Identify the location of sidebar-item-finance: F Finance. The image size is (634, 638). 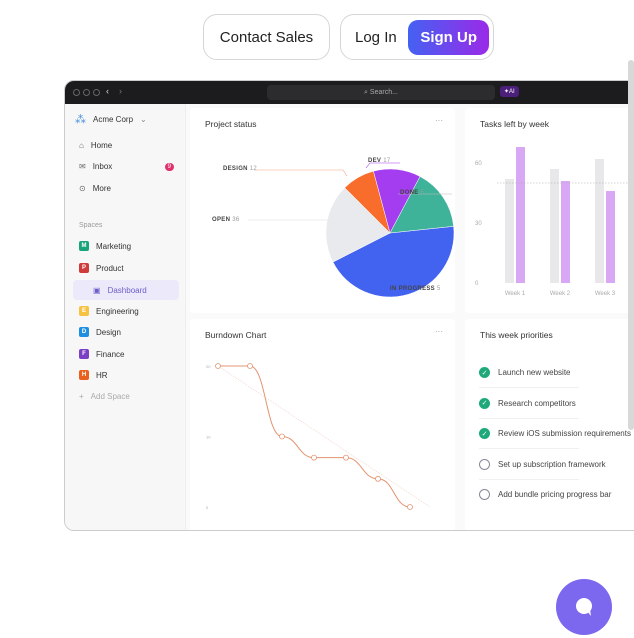
(101, 354).